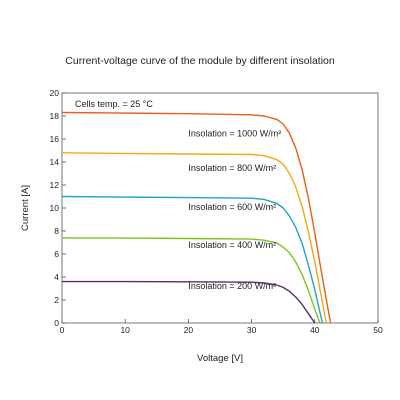  I want to click on x-tick-label-1: 10, so click(125, 330).